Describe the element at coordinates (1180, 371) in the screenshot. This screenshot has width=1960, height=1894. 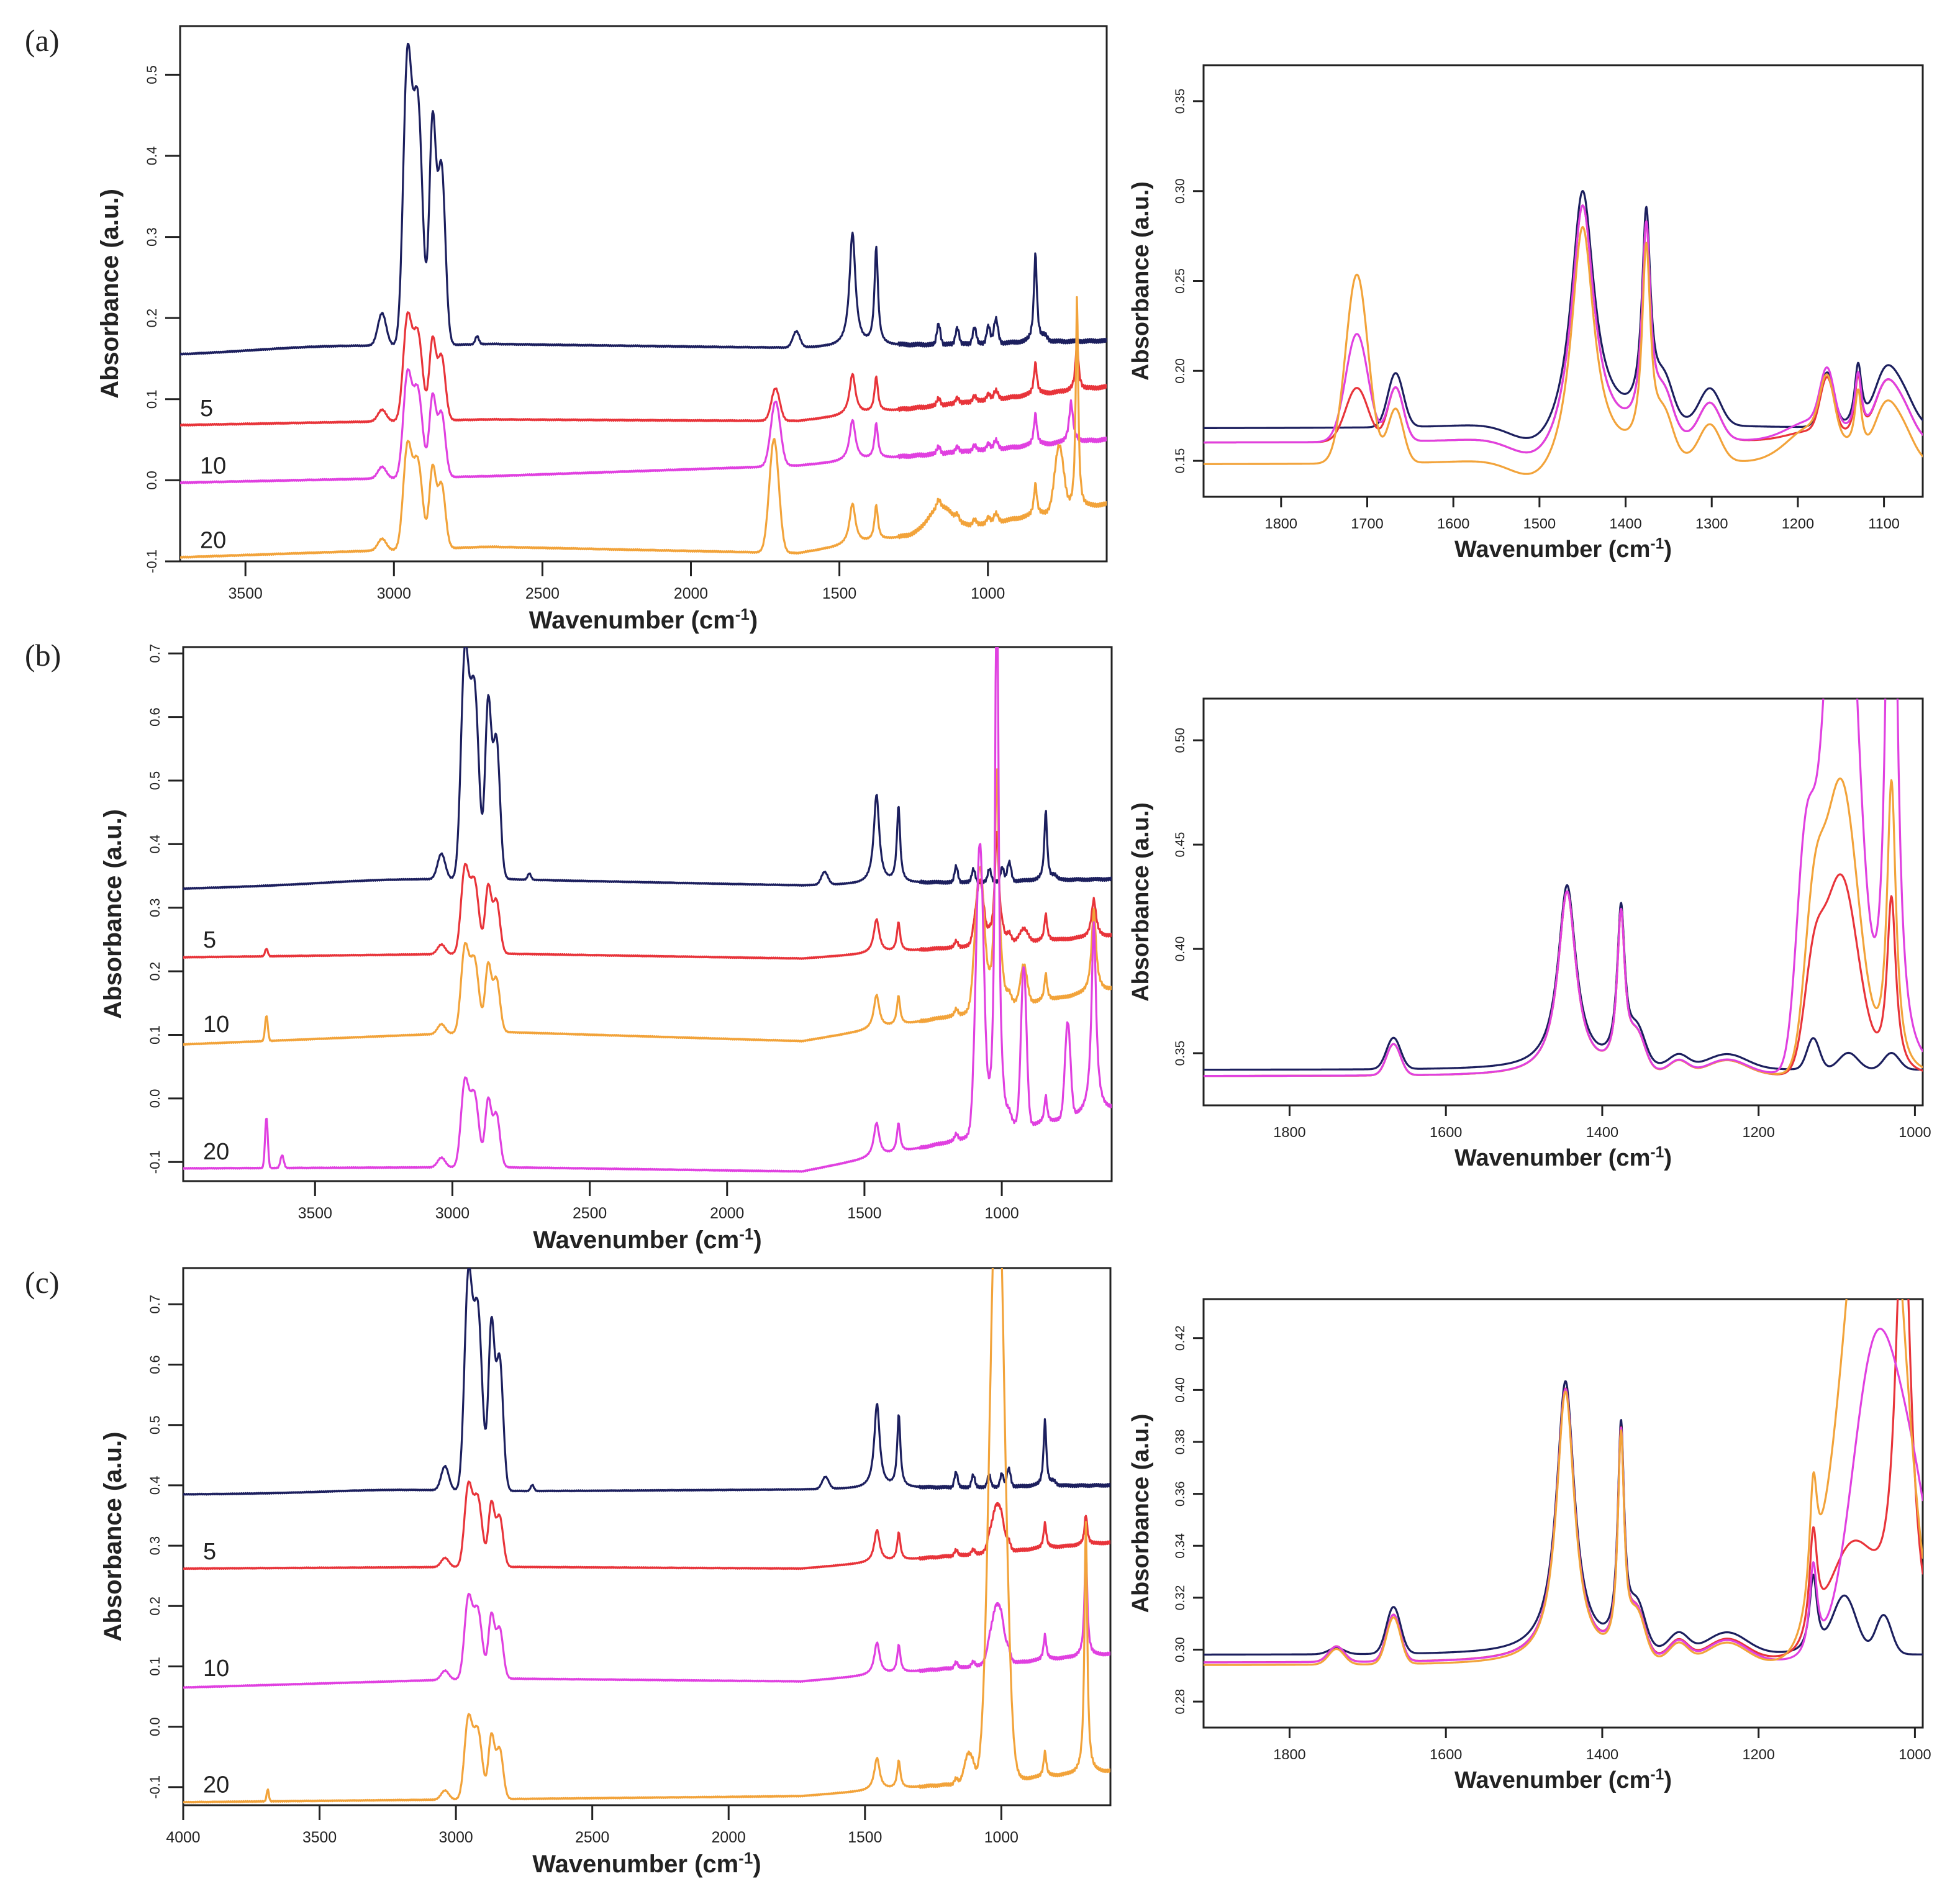
I see `y-tick-label: 0.20` at that location.